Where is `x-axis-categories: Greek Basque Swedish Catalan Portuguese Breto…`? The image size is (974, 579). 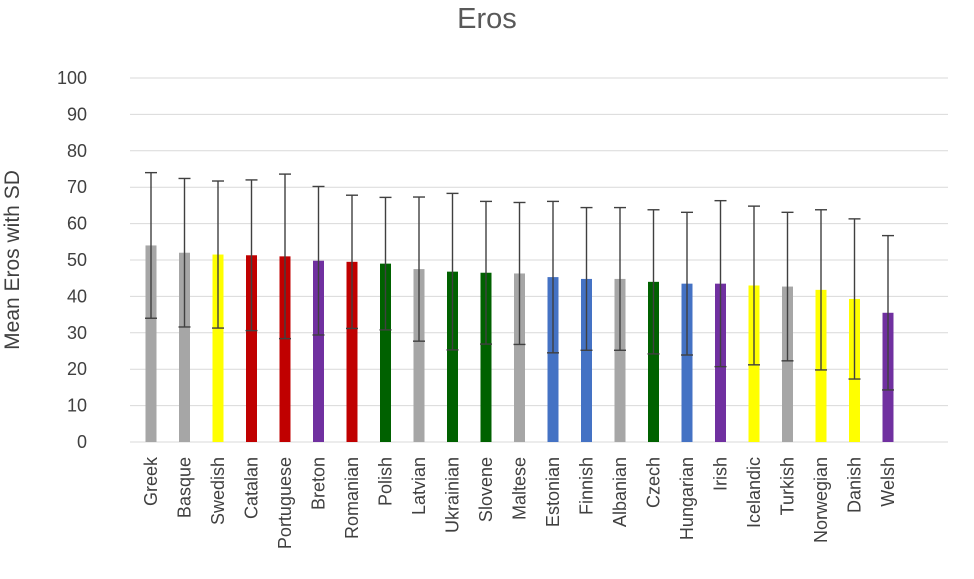
x-axis-categories: Greek Basque Swedish Catalan Portuguese Breto… is located at coordinates (519, 502).